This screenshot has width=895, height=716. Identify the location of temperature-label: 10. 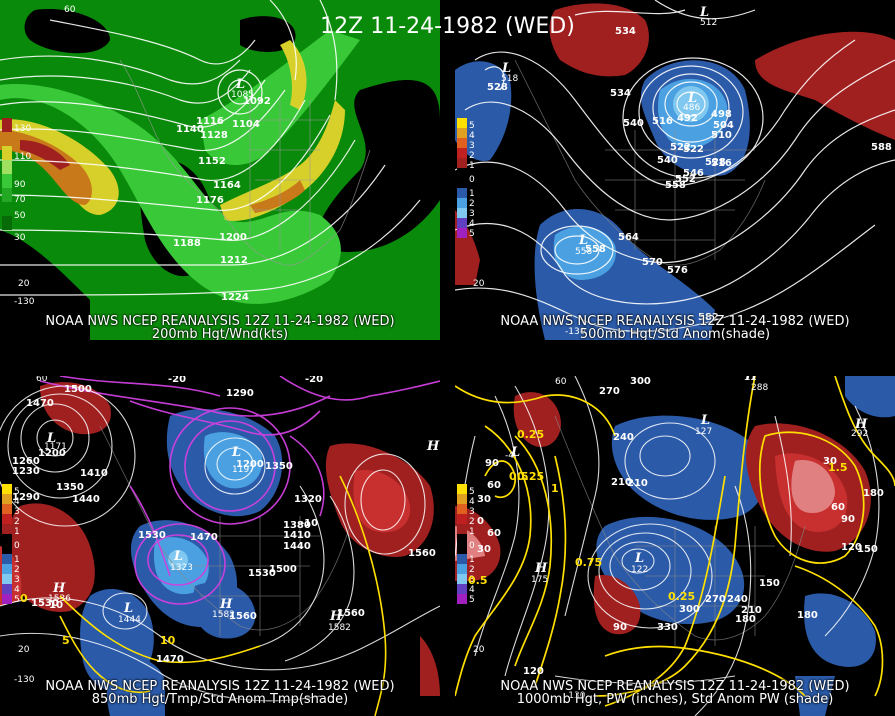
(168, 640).